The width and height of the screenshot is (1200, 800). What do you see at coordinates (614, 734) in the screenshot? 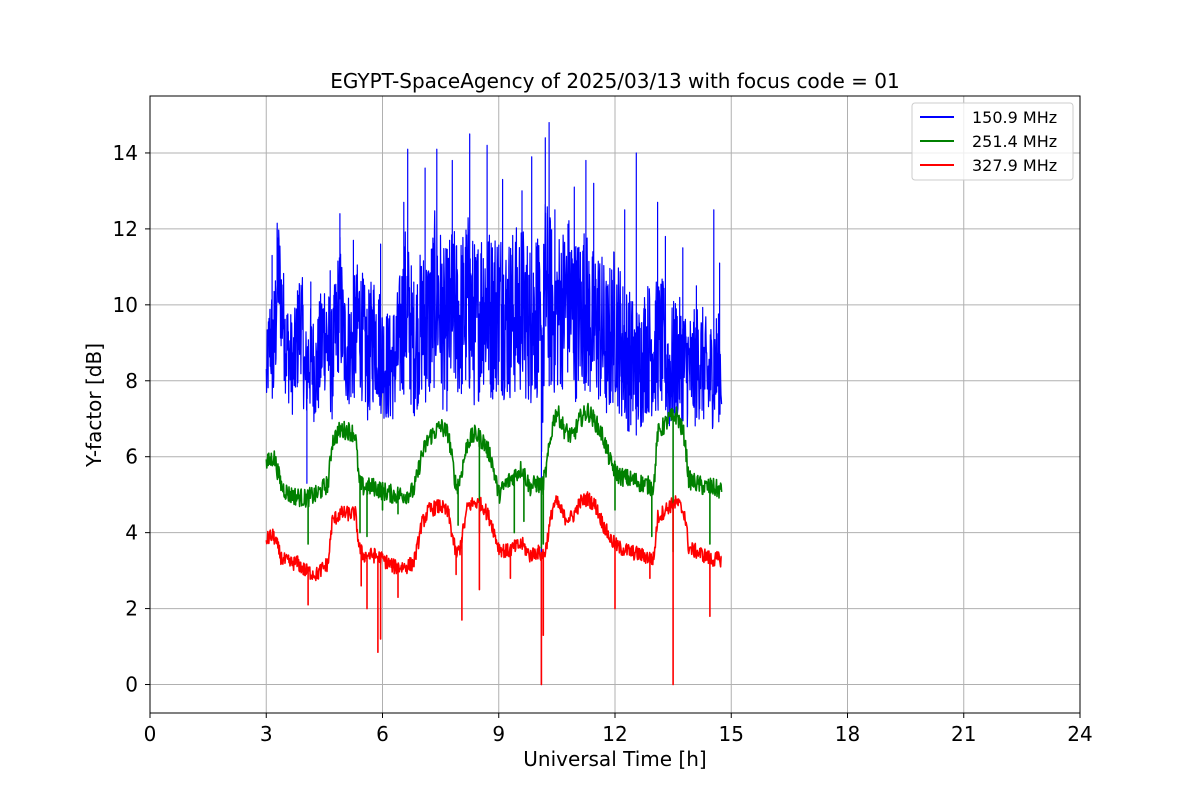
I see `x-tick-label: 12` at bounding box center [614, 734].